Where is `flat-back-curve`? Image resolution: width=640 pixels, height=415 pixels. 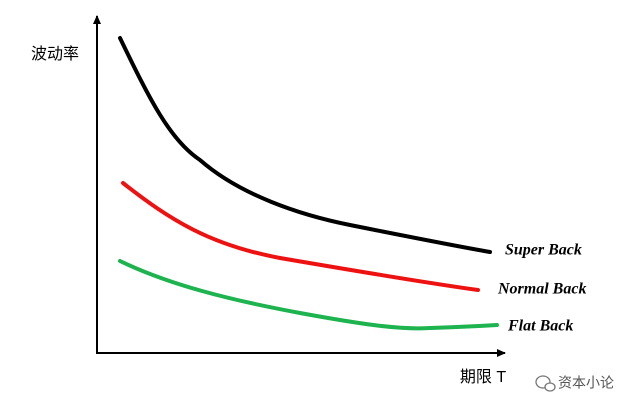
flat-back-curve is located at coordinates (308, 295).